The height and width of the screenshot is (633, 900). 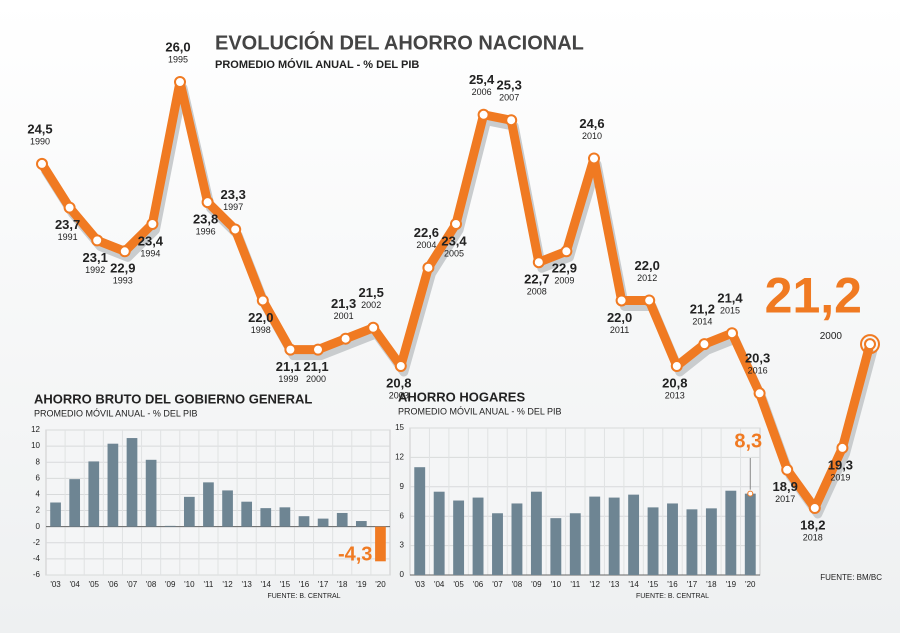 I want to click on x-label: 2014, so click(x=702, y=322).